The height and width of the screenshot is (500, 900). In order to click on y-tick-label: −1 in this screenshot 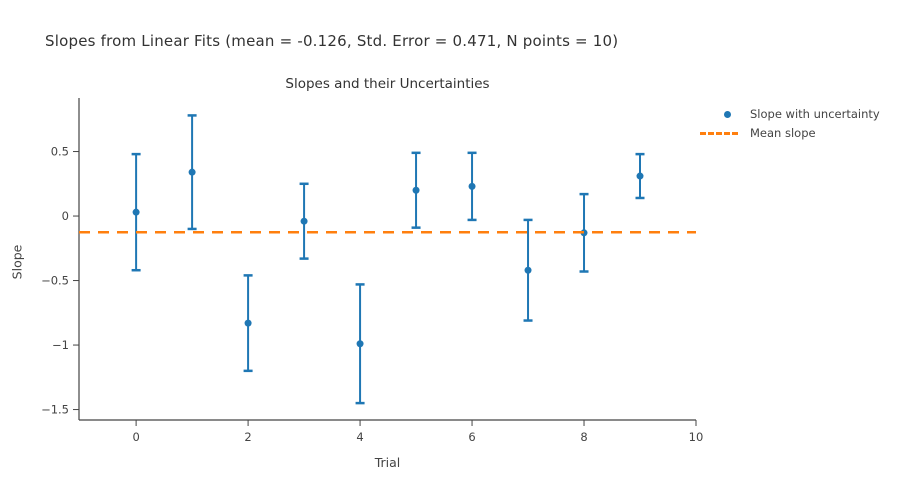, I will do `click(60, 345)`.